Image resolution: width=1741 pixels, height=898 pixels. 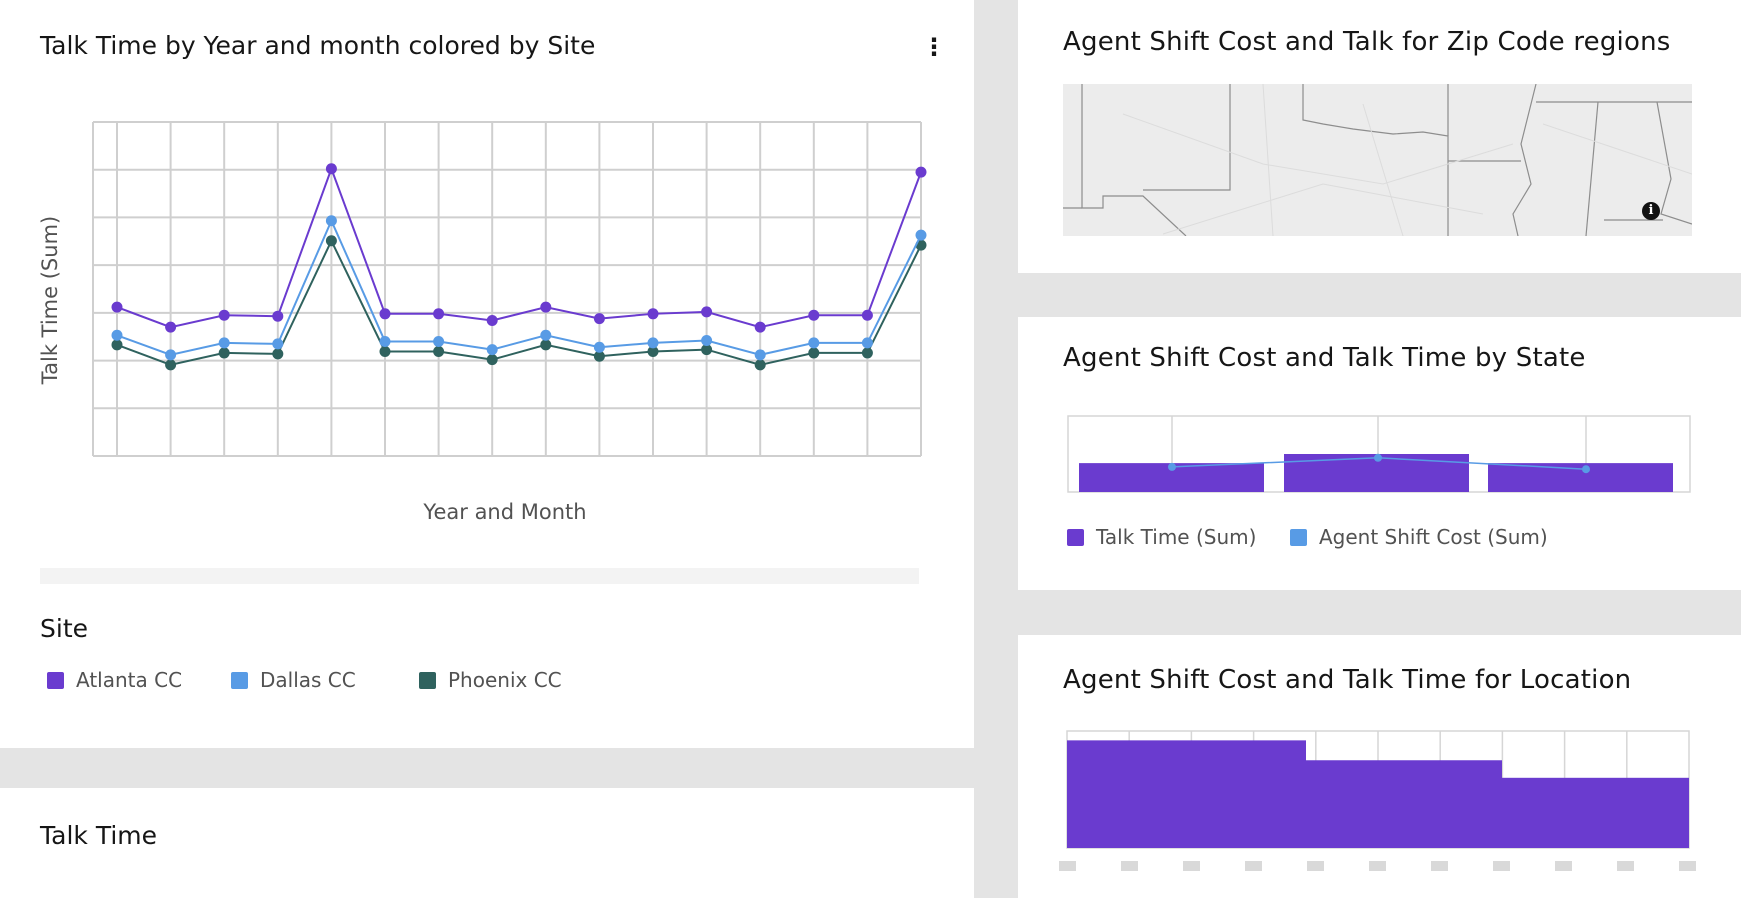 I want to click on y-axis-label: Talk Time (Sum), so click(x=50, y=300).